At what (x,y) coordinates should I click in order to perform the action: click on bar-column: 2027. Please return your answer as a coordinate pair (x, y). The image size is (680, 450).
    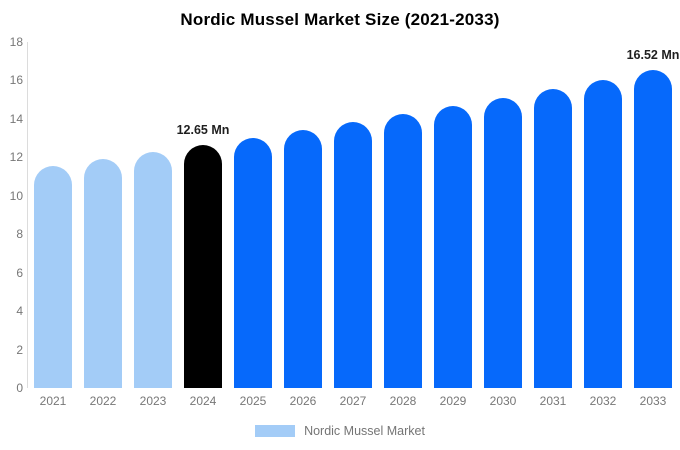
    Looking at the image, I should click on (353, 225).